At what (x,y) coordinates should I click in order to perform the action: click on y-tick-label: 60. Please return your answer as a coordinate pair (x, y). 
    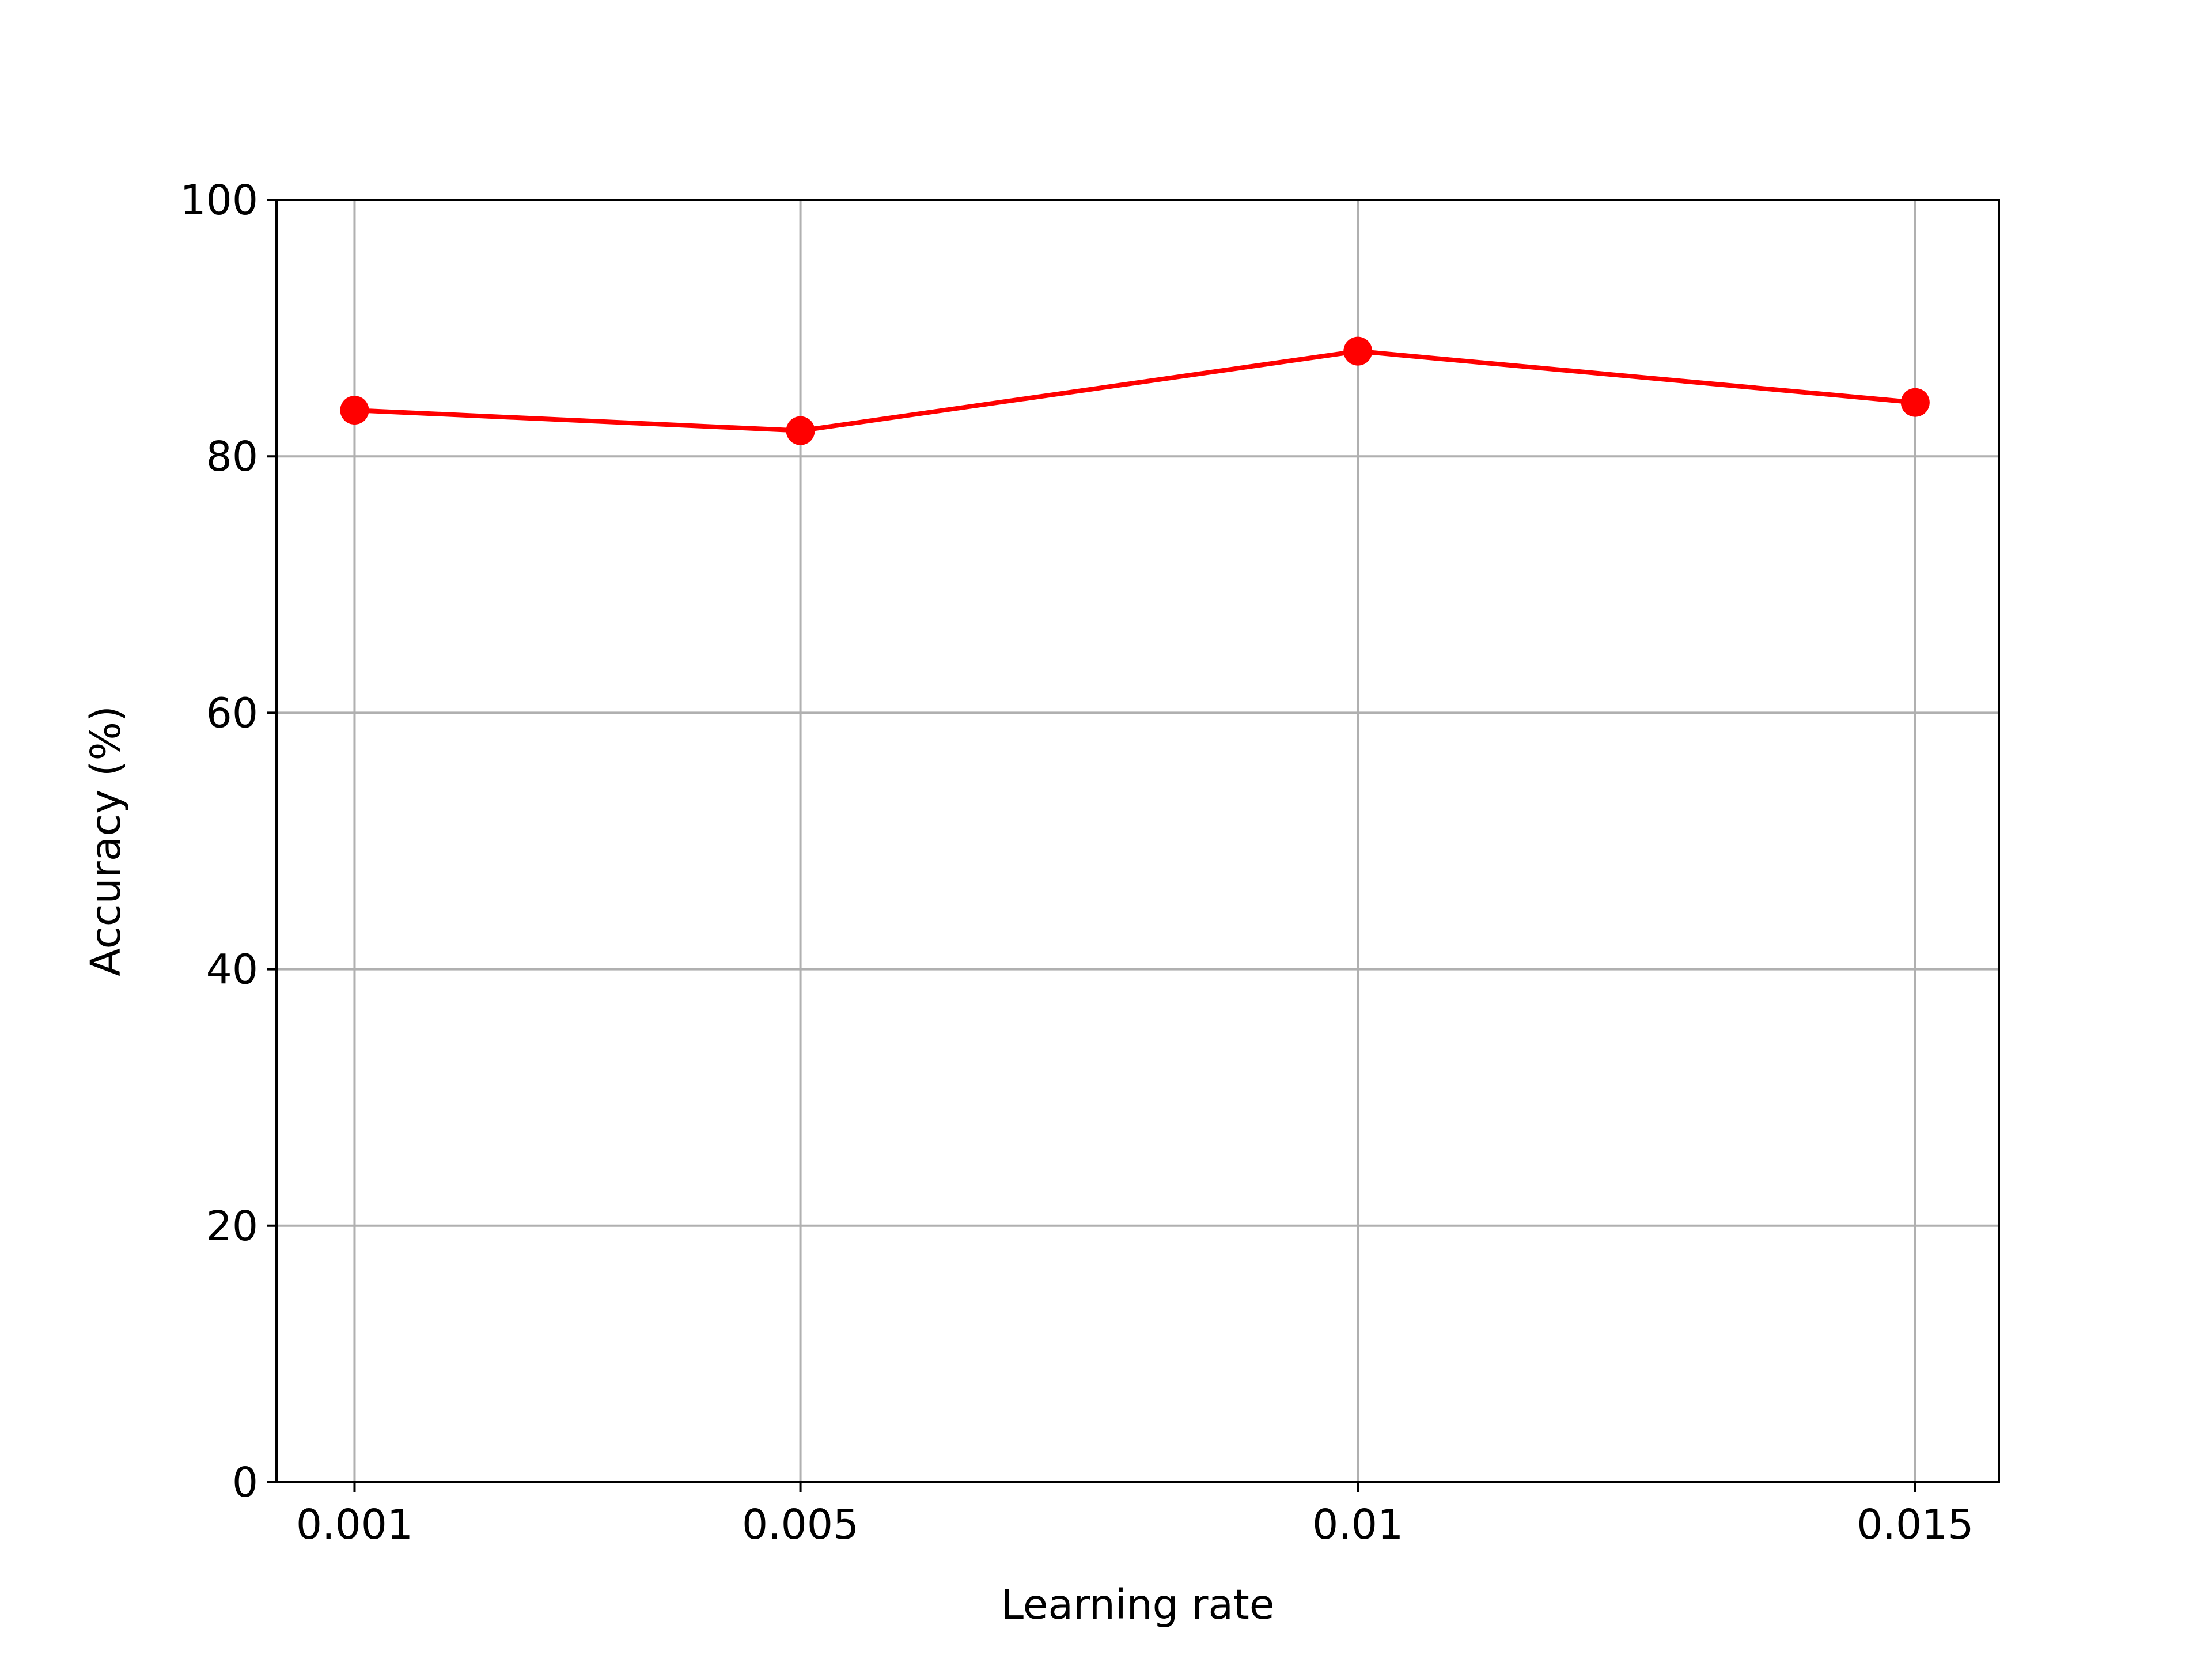
    Looking at the image, I should click on (232, 713).